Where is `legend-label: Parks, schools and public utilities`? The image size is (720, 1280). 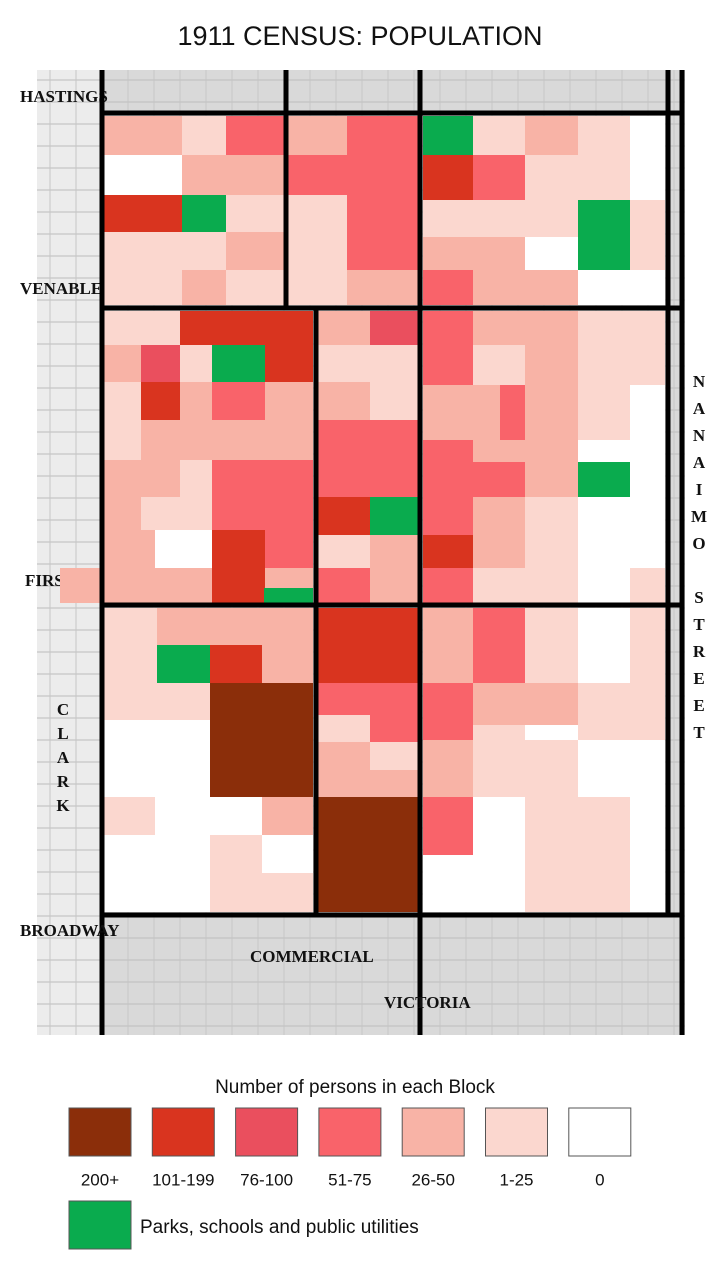 legend-label: Parks, schools and public utilities is located at coordinates (279, 1227).